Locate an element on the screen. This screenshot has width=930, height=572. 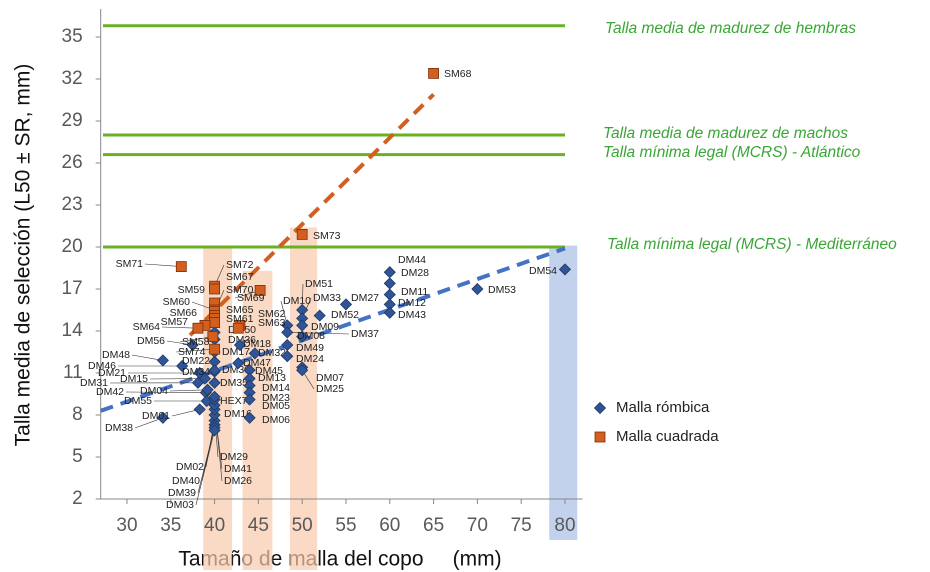
x-tick-label: 60 is located at coordinates (389, 525).